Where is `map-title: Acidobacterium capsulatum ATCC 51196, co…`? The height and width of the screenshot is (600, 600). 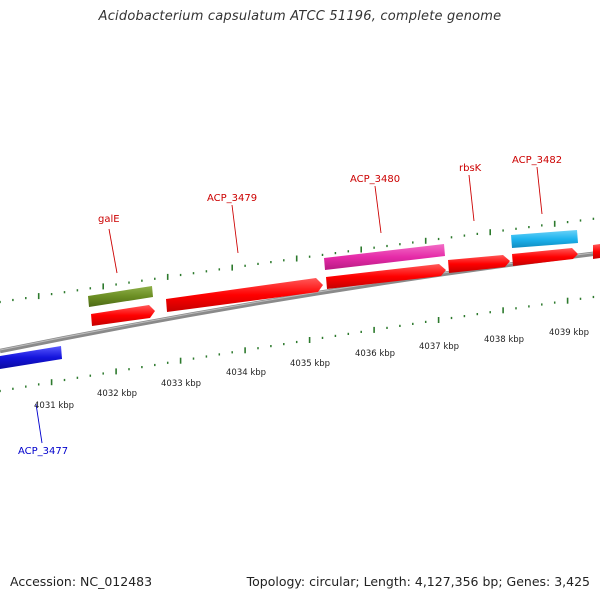 map-title: Acidobacterium capsulatum ATCC 51196, co… is located at coordinates (300, 16).